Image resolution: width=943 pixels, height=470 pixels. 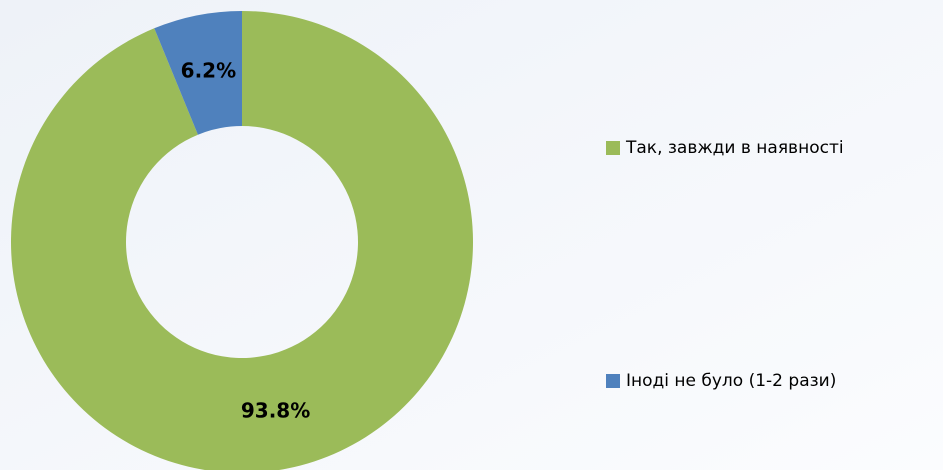 What do you see at coordinates (731, 381) in the screenshot?
I see `legend-label: Іноді не було (1-2 рази)` at bounding box center [731, 381].